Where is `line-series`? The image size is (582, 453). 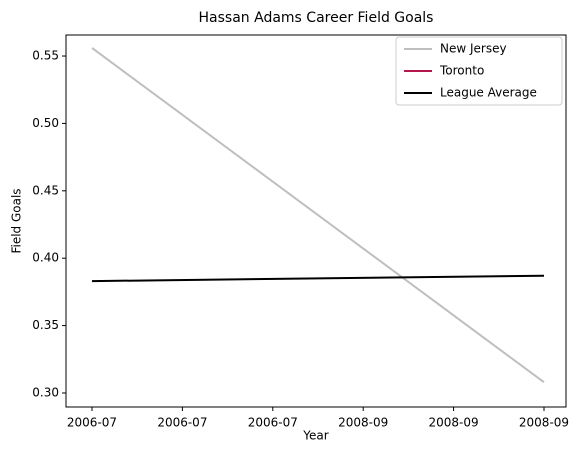 line-series is located at coordinates (317, 278).